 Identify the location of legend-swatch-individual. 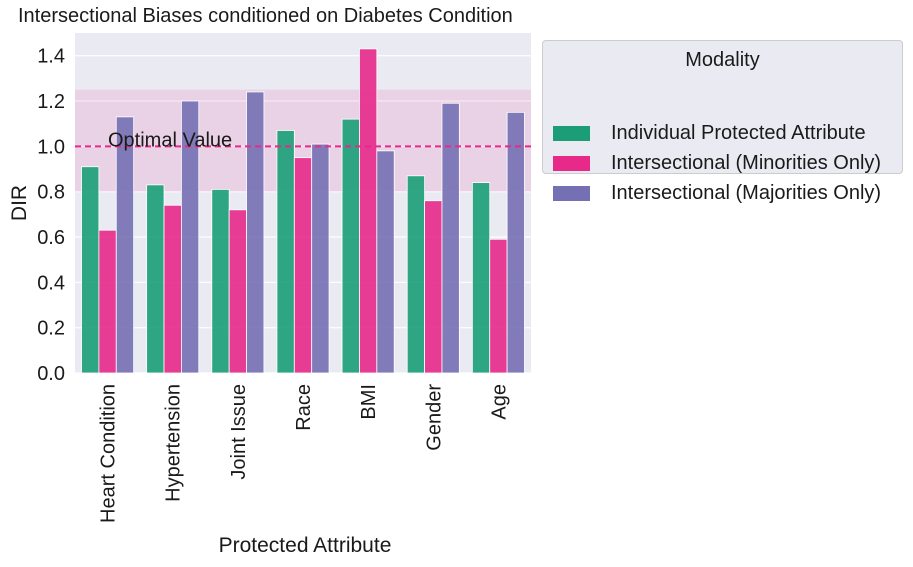
(571, 133).